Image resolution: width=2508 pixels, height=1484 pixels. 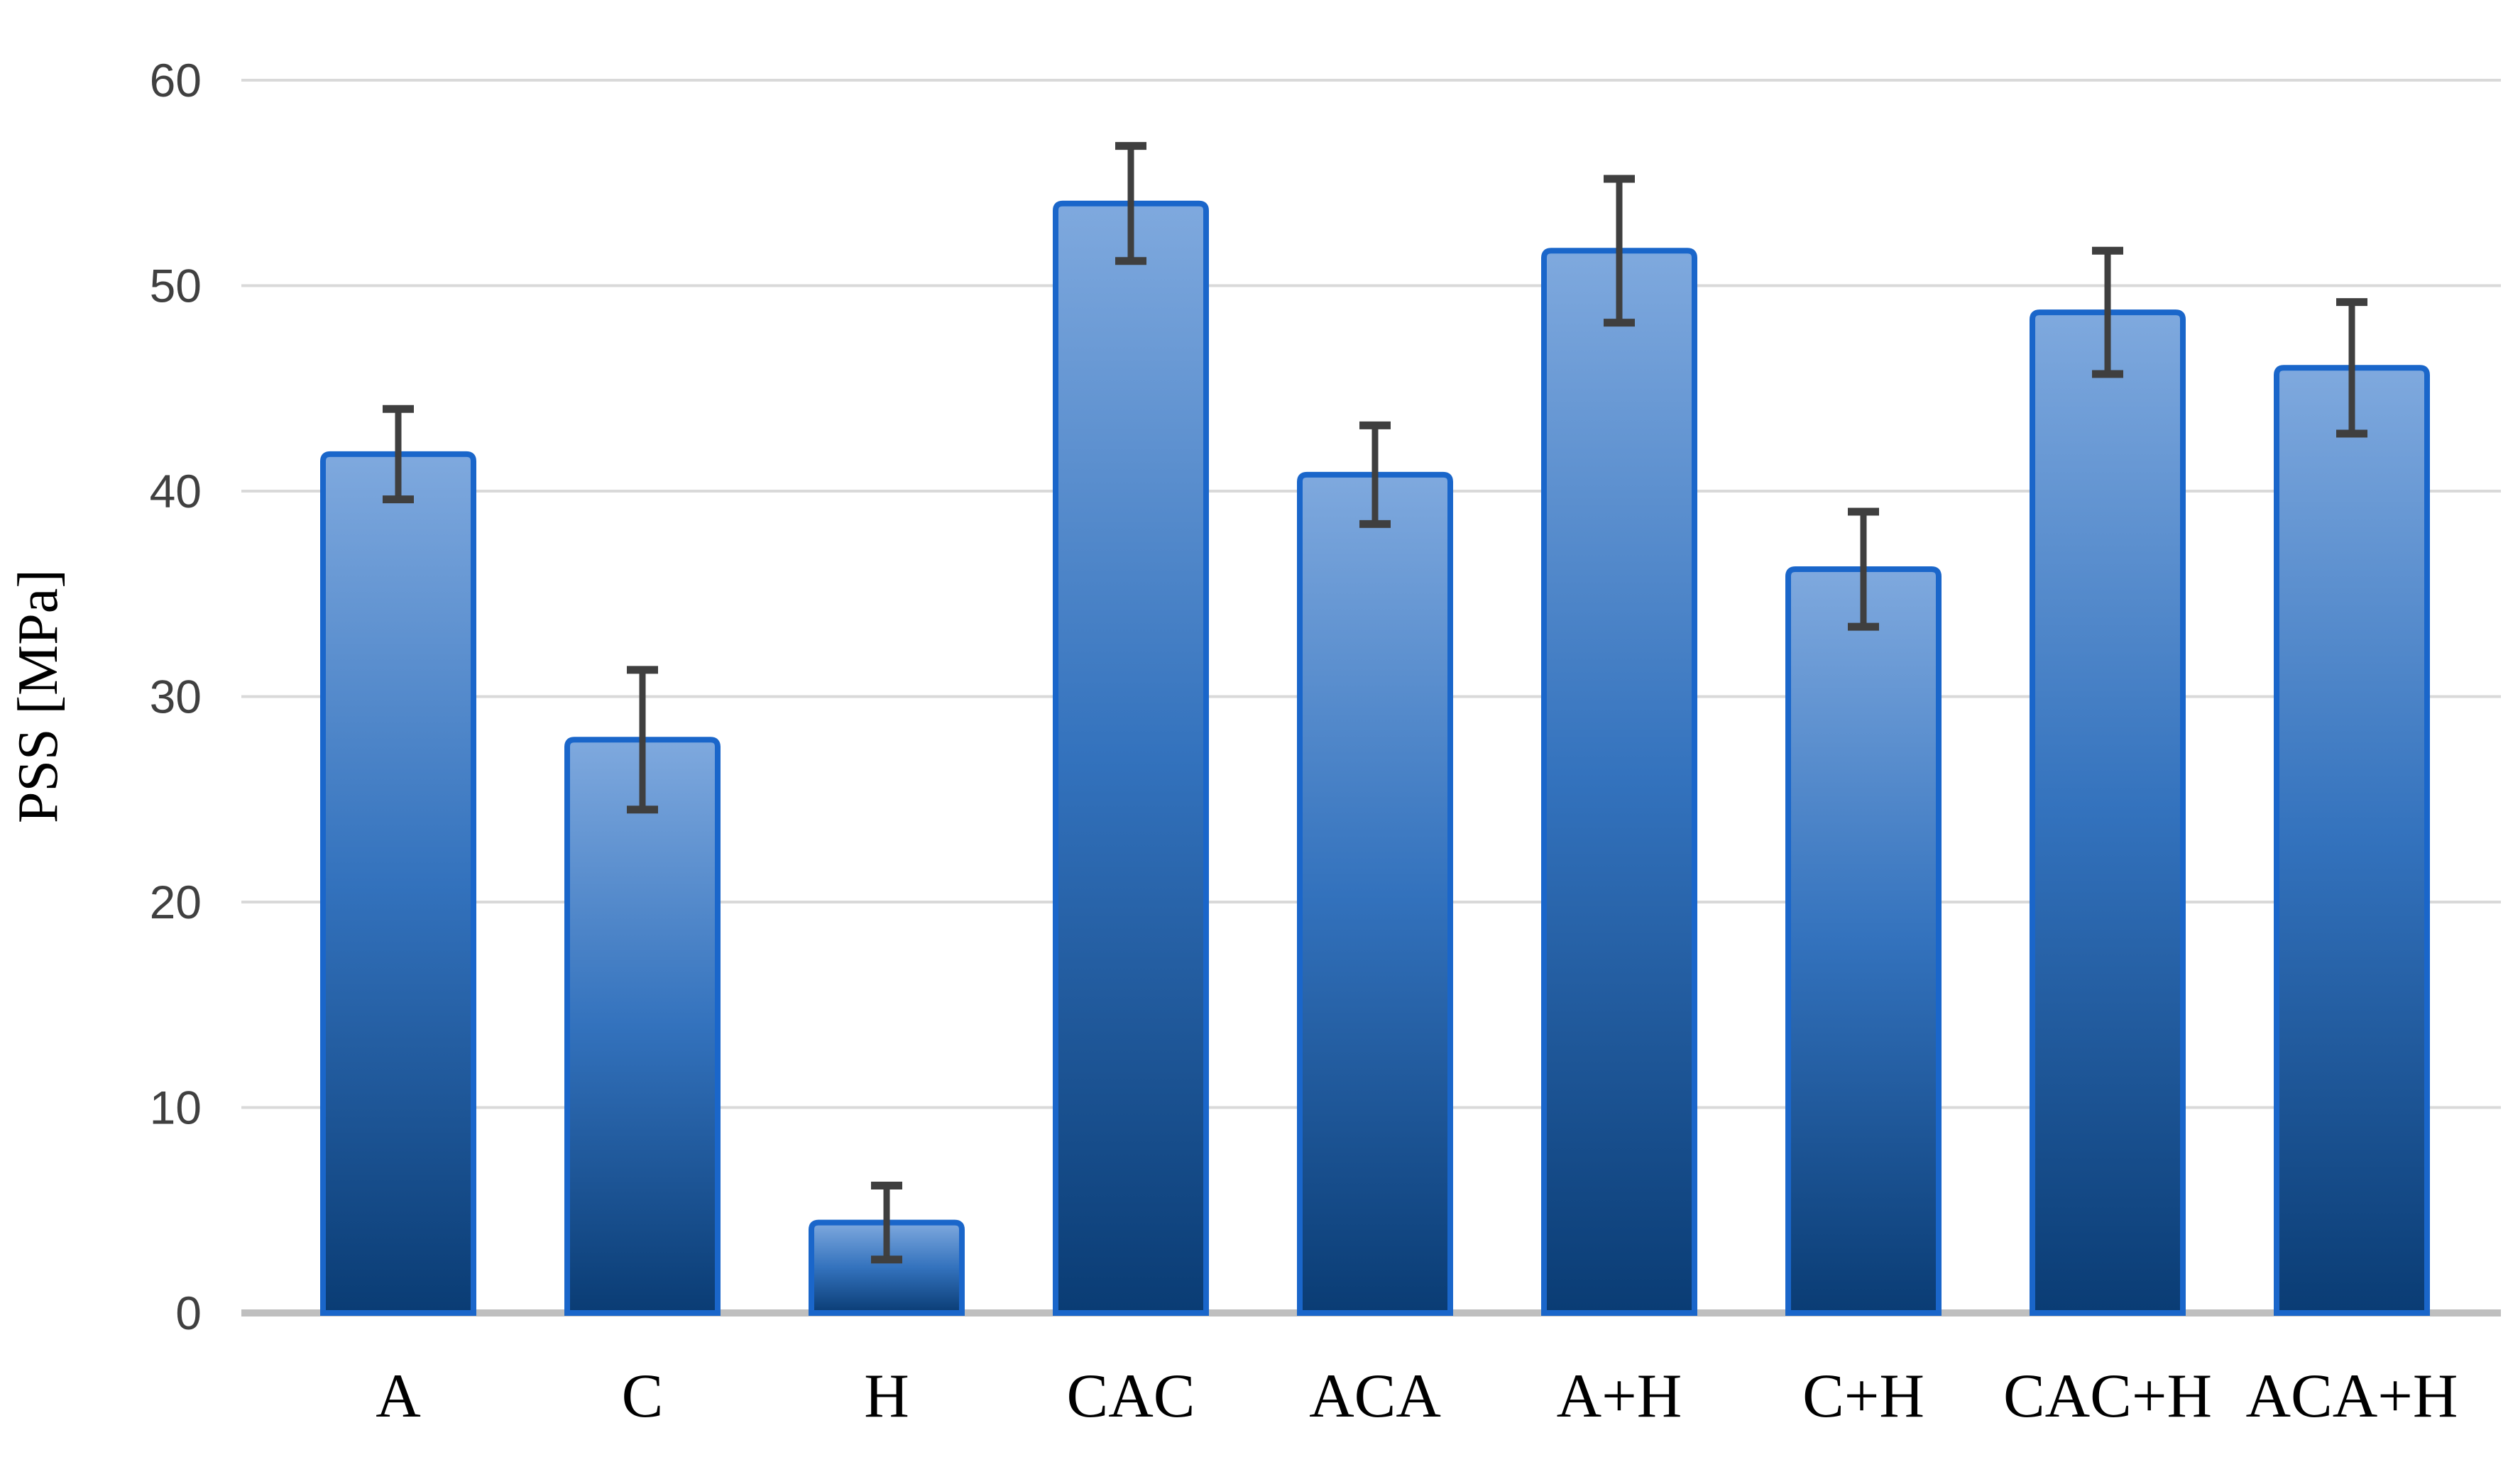 What do you see at coordinates (2107, 312) in the screenshot?
I see `error-bar-cacplush` at bounding box center [2107, 312].